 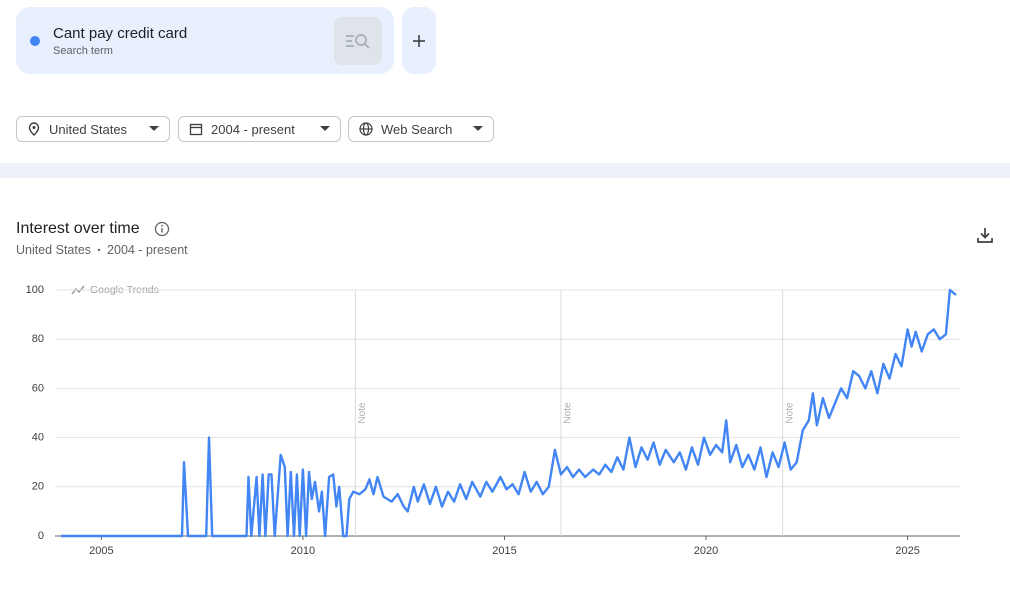 What do you see at coordinates (41, 536) in the screenshot?
I see `y-tick-label: 0` at bounding box center [41, 536].